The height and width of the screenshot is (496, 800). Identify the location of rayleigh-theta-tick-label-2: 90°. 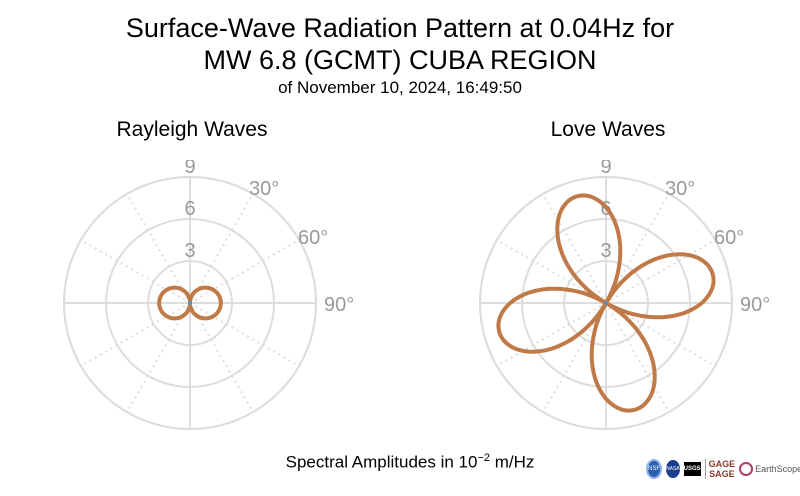
(339, 305).